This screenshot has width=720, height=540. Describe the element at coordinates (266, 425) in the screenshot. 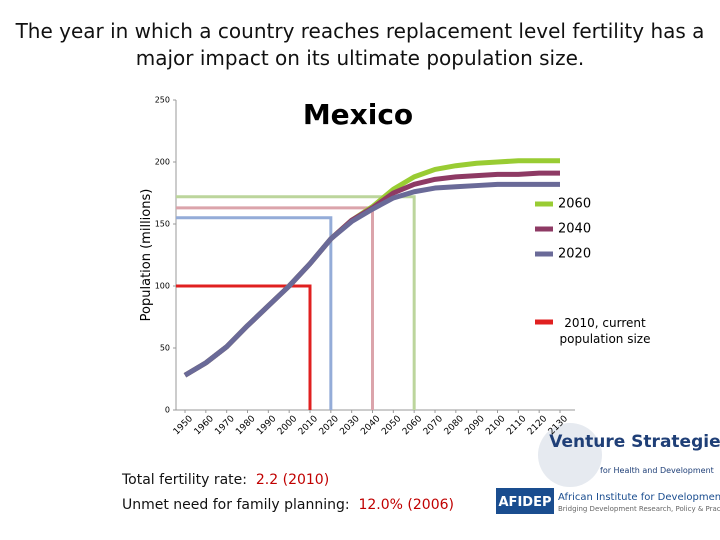

I see `x-tick-label: 1990` at that location.